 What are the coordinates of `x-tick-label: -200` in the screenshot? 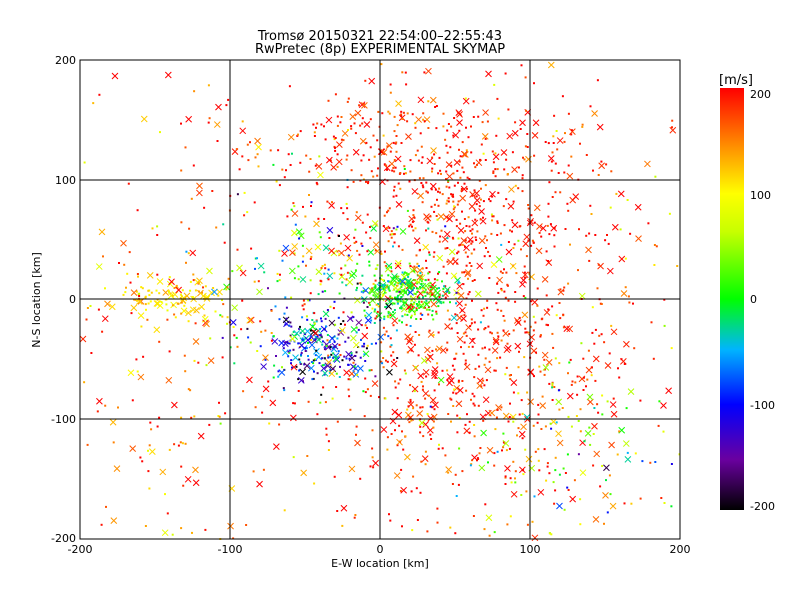 It's located at (80, 549).